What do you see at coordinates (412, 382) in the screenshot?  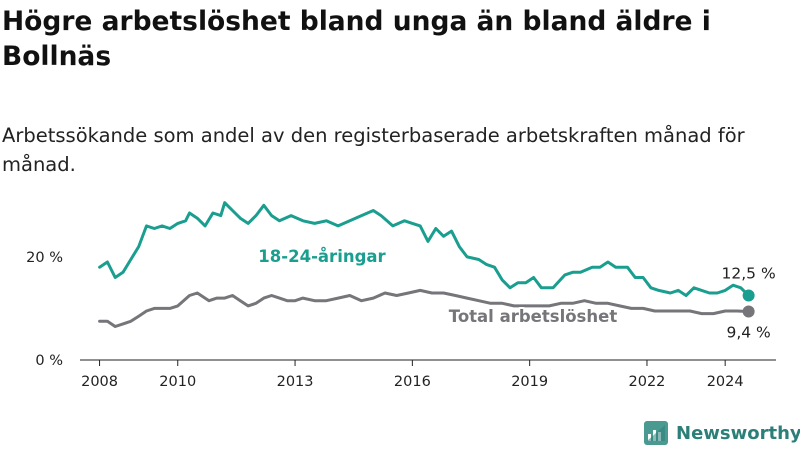 I see `x-tick-label-3: 2016` at bounding box center [412, 382].